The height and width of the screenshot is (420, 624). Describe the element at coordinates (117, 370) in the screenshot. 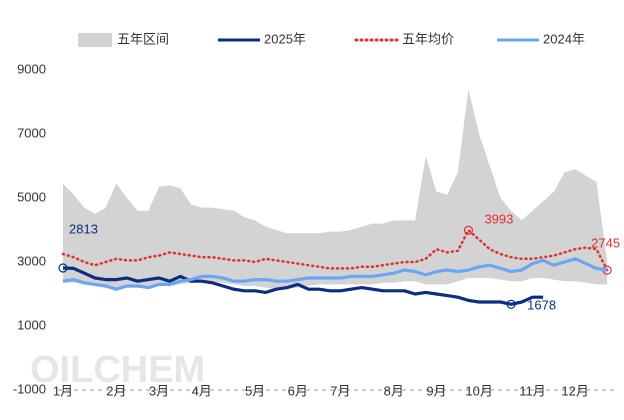

I see `watermark: OILCHEM` at that location.